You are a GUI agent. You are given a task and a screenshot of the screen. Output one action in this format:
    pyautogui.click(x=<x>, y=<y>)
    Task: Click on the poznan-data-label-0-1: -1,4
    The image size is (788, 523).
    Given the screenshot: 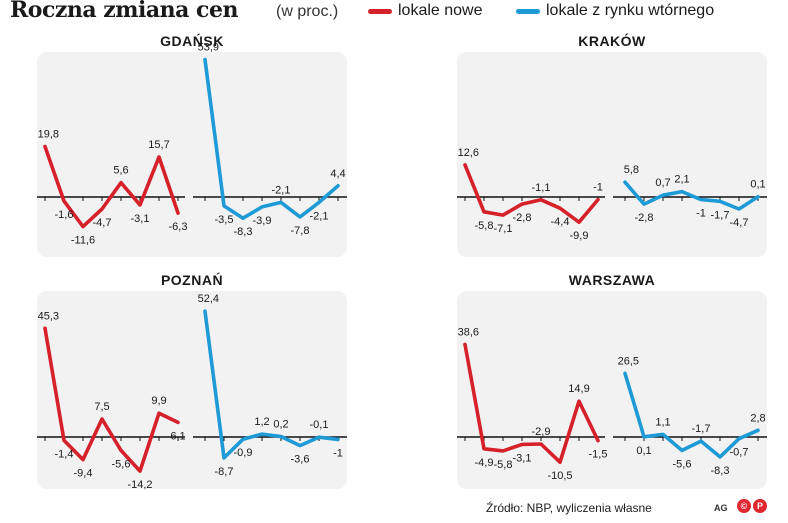 What is the action you would take?
    pyautogui.click(x=64, y=454)
    